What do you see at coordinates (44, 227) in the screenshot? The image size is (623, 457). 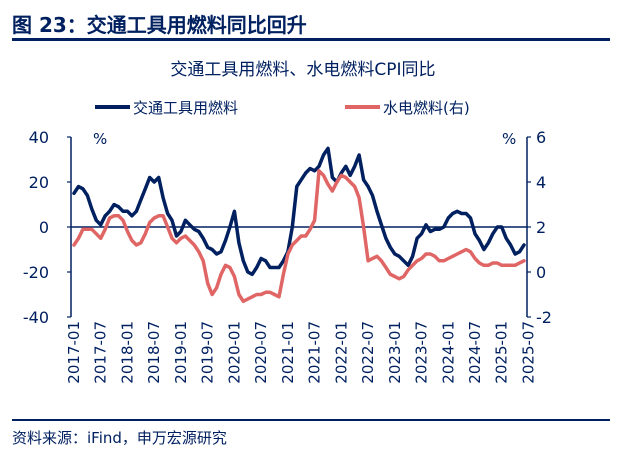 I see `y-left-tick-label: 0` at bounding box center [44, 227].